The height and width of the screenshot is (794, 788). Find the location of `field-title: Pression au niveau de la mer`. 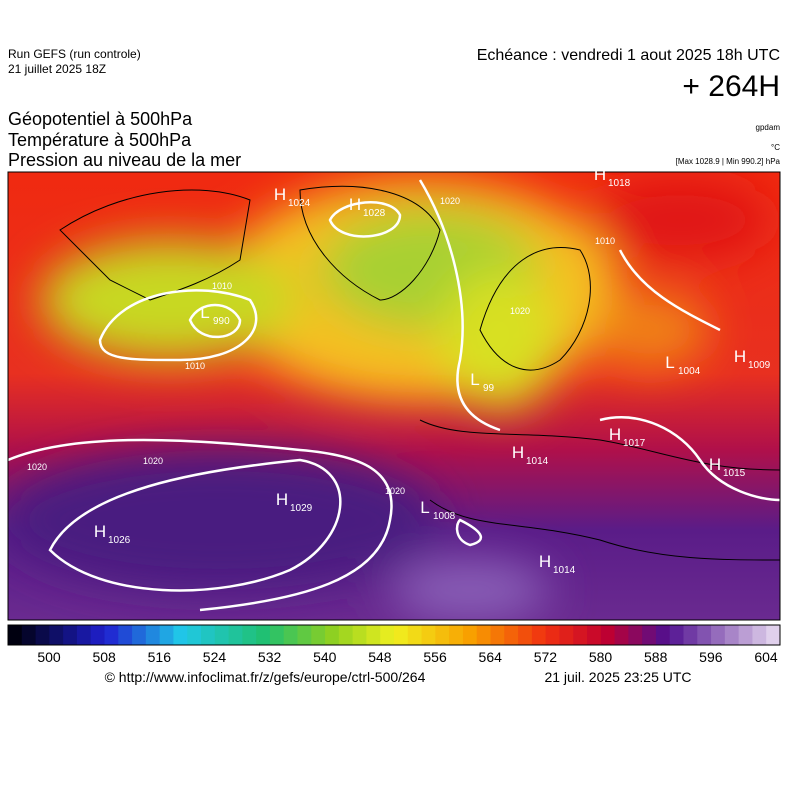

field-title: Pression au niveau de la mer is located at coordinates (124, 160).